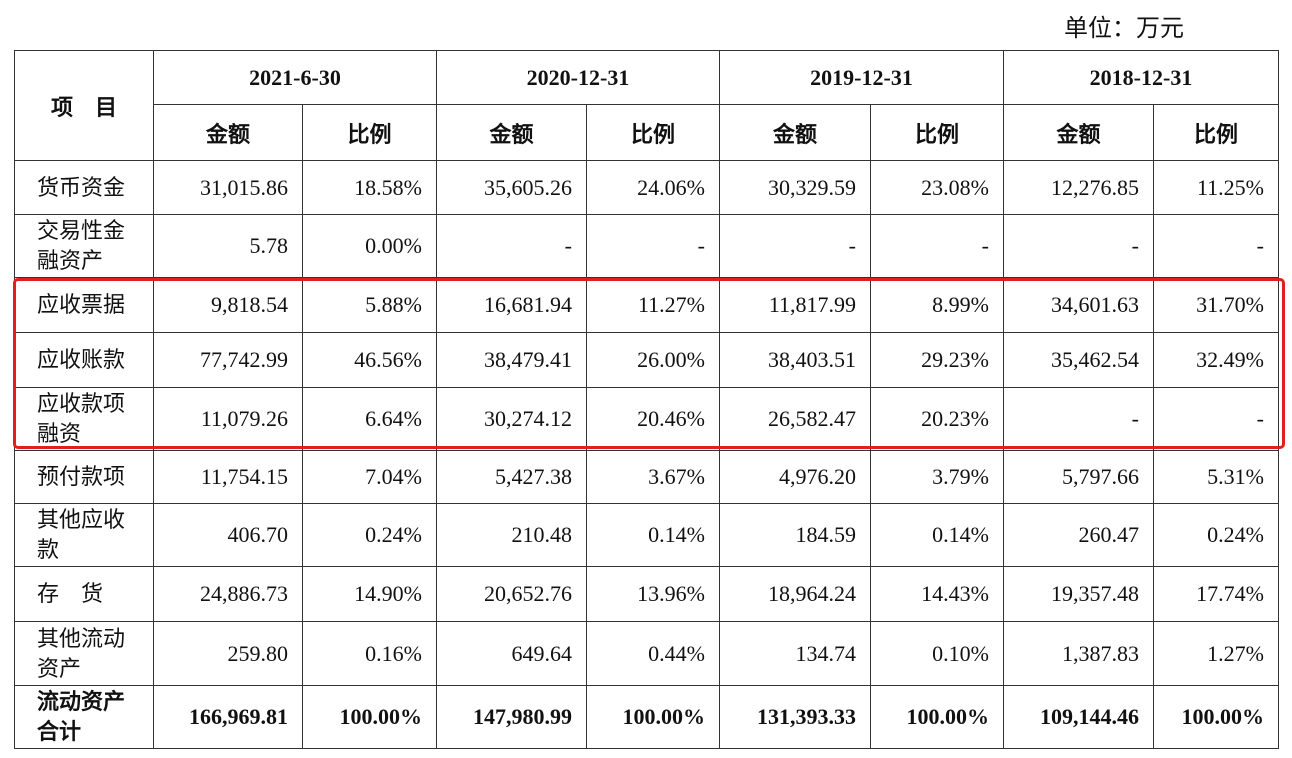  What do you see at coordinates (1216, 477) in the screenshot?
I see `ratio-cell: 5.31%` at bounding box center [1216, 477].